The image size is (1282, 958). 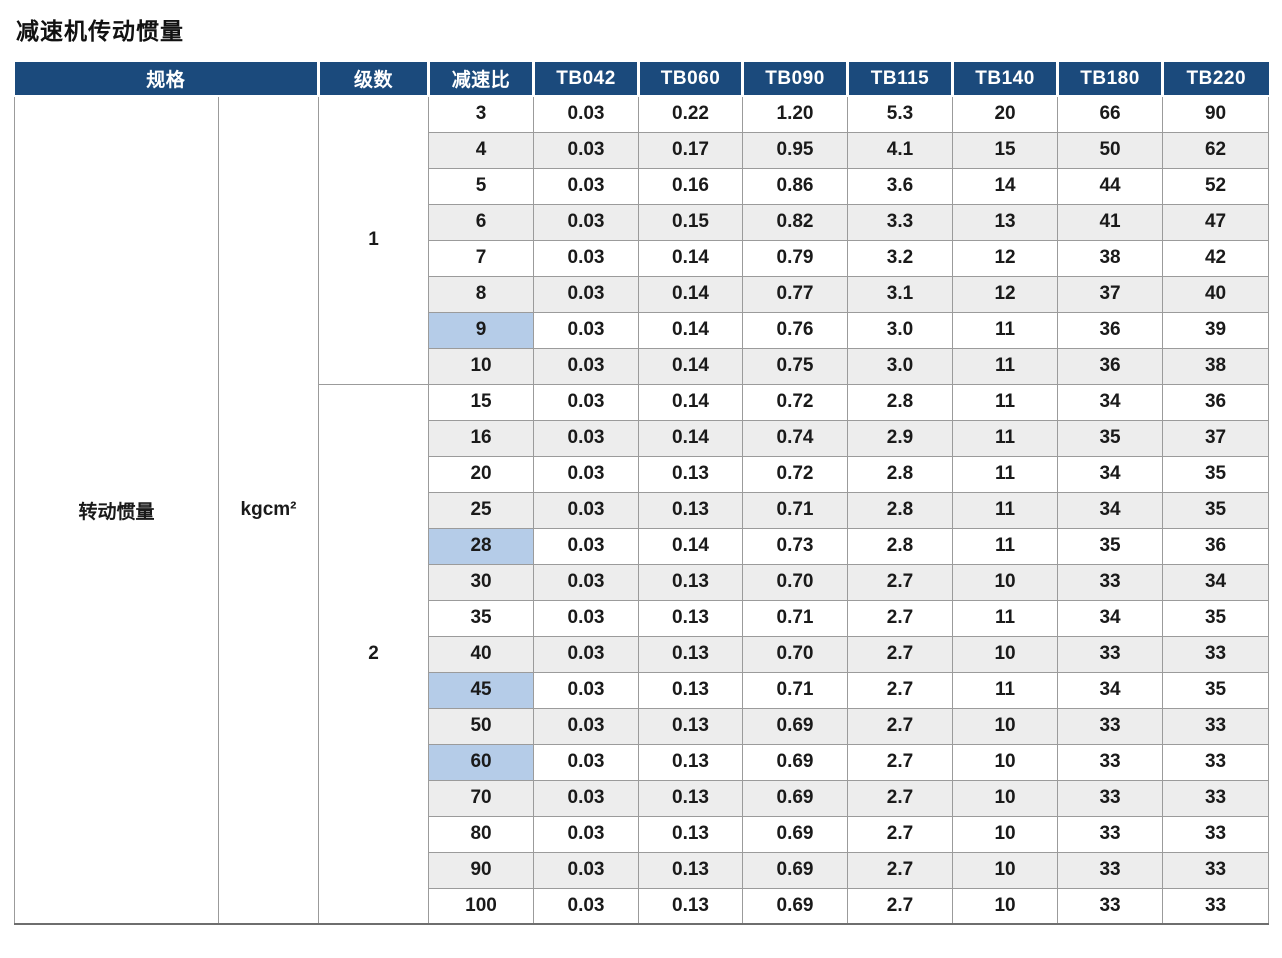 I want to click on ratio-cell: 40, so click(x=481, y=654).